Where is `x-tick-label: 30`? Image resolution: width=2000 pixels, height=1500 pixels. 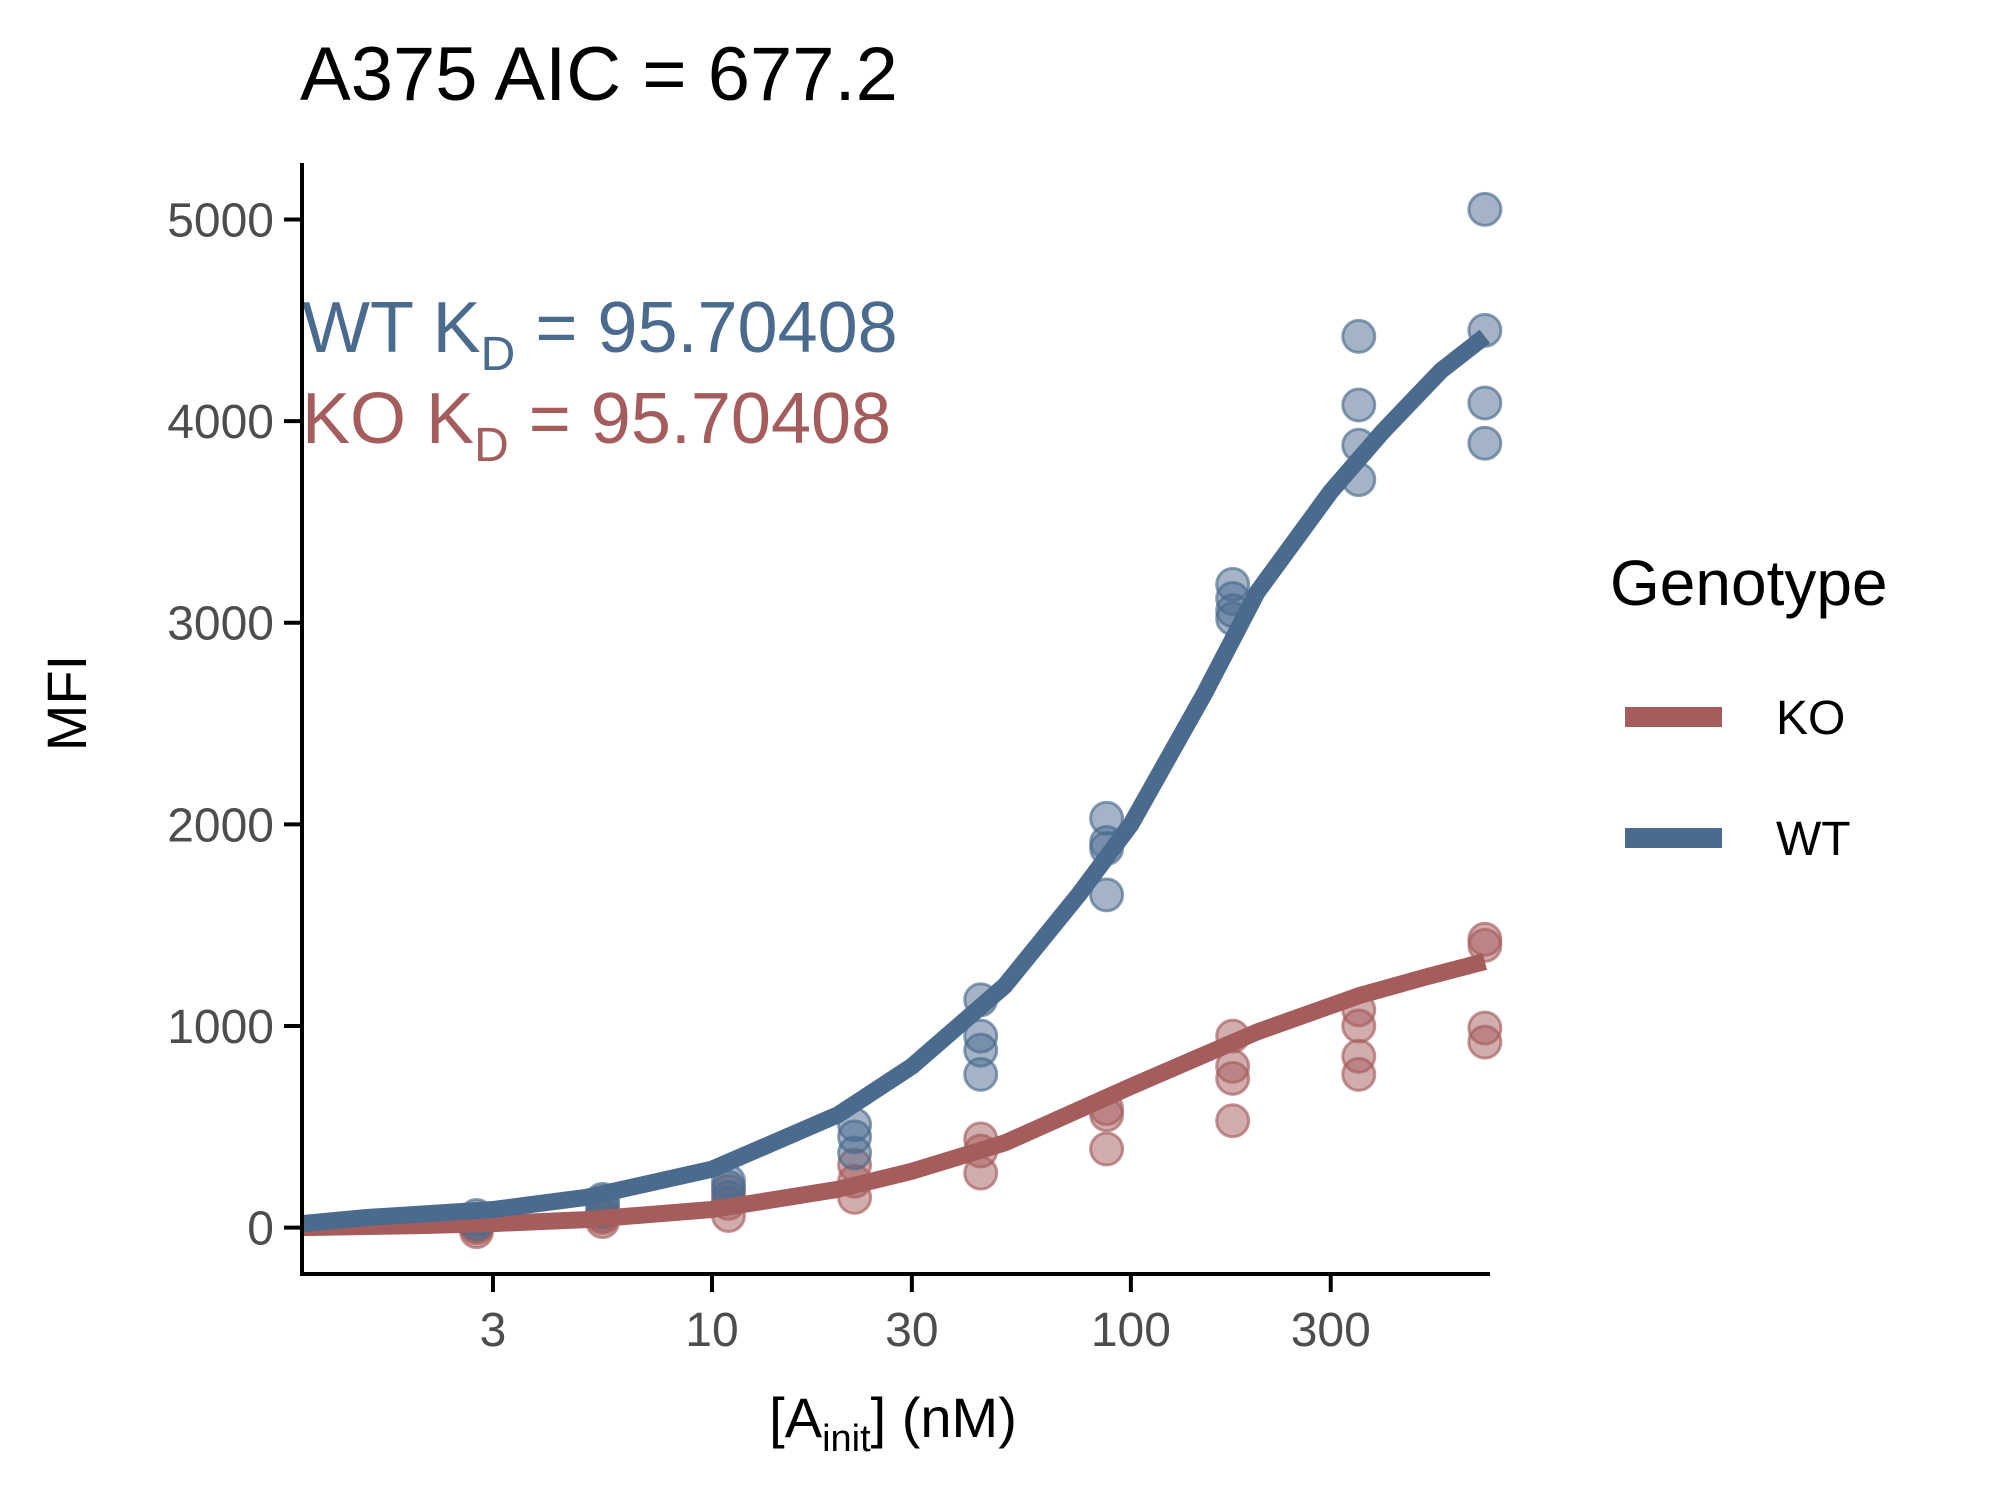 x-tick-label: 30 is located at coordinates (911, 1330).